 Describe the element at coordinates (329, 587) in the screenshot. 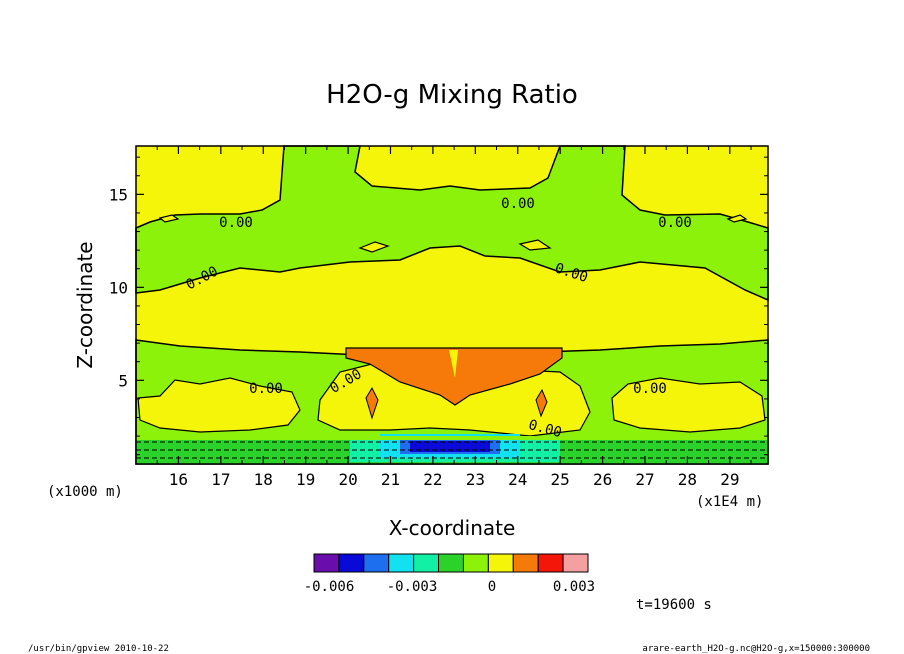

I see `colorbar-tick-label: -0.006` at that location.